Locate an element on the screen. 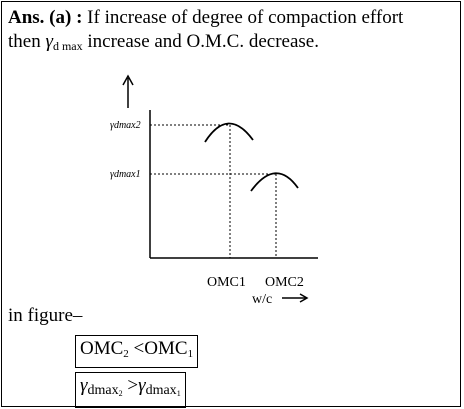 The height and width of the screenshot is (409, 464). omc-left-sub: 2 is located at coordinates (126, 354).